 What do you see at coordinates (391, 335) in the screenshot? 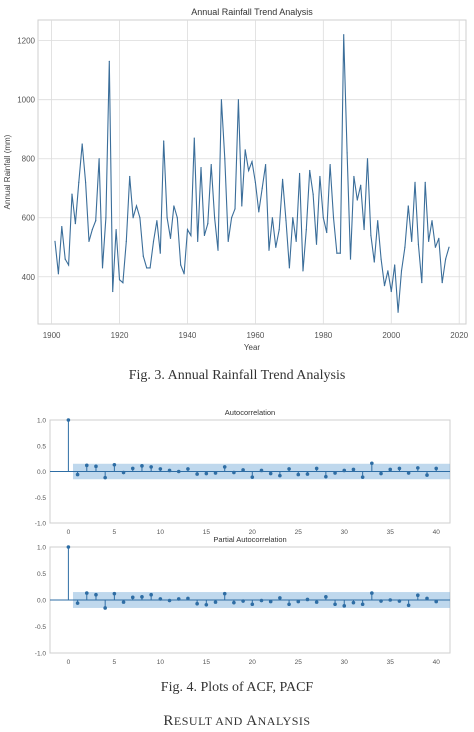
I see `x-tick-label: 2000` at bounding box center [391, 335].